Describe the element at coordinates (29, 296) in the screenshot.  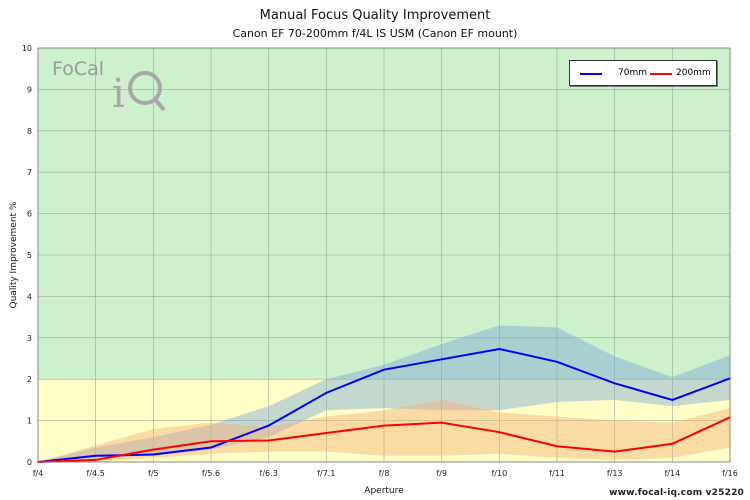
I see `y-tick-label: 4` at that location.